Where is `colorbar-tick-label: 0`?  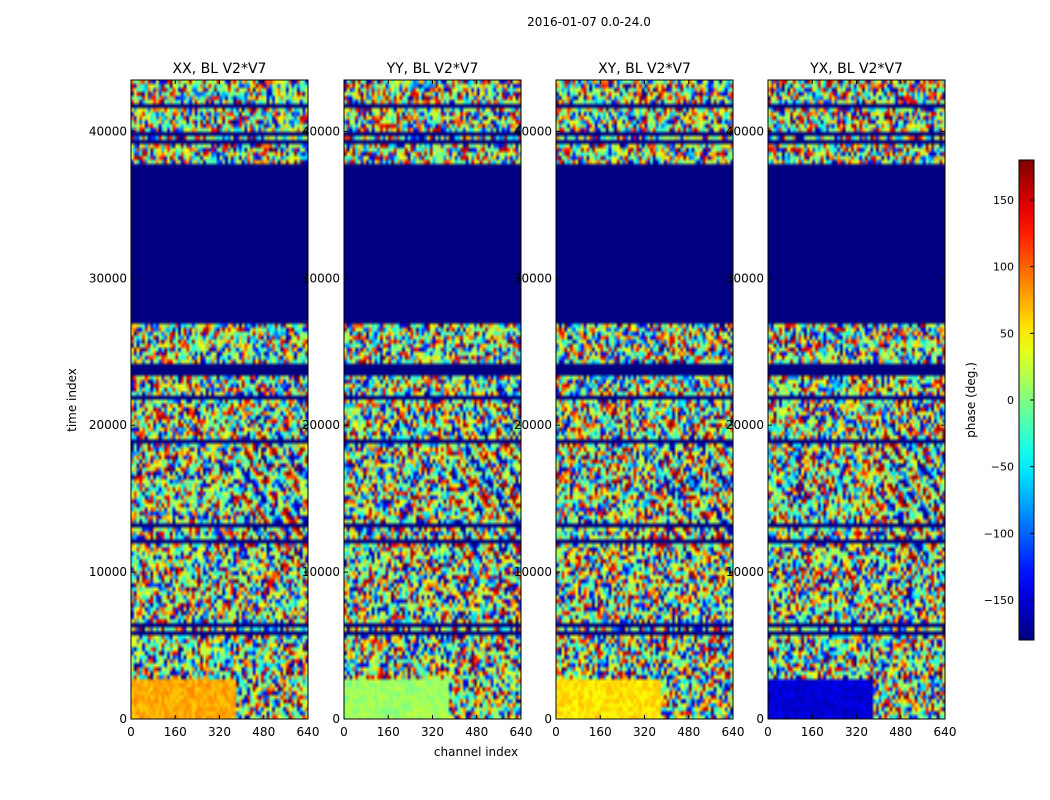 colorbar-tick-label: 0 is located at coordinates (1010, 400).